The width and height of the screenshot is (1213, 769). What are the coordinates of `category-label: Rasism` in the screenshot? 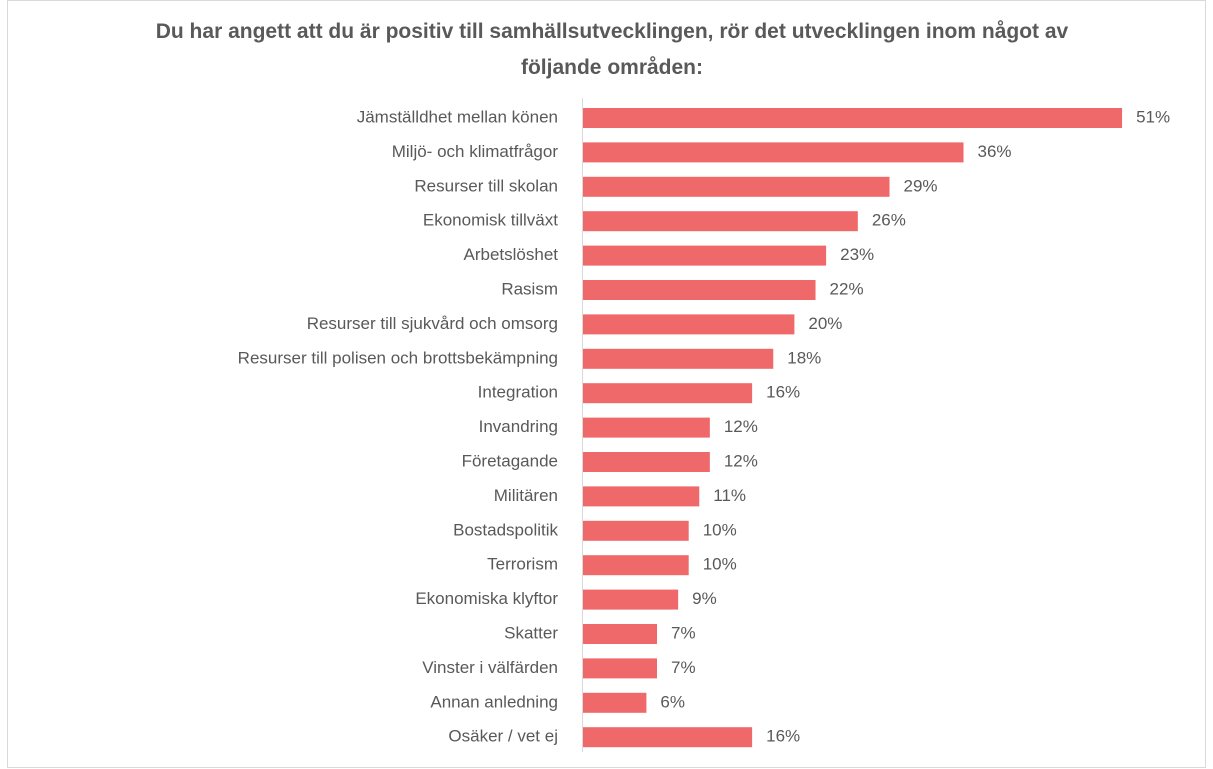 It's located at (529, 288).